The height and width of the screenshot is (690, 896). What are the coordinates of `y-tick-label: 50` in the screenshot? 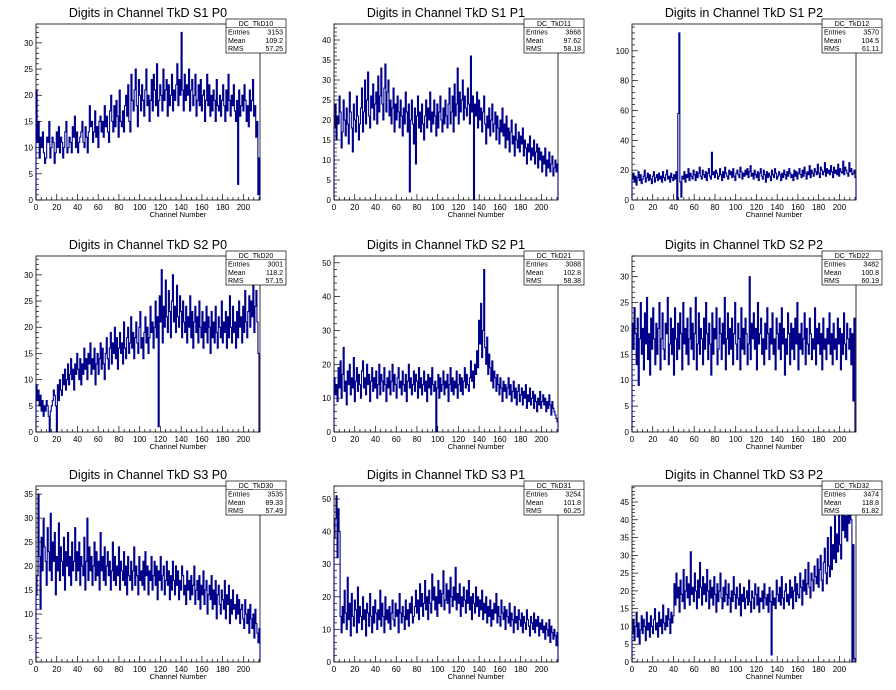 It's located at (326, 263).